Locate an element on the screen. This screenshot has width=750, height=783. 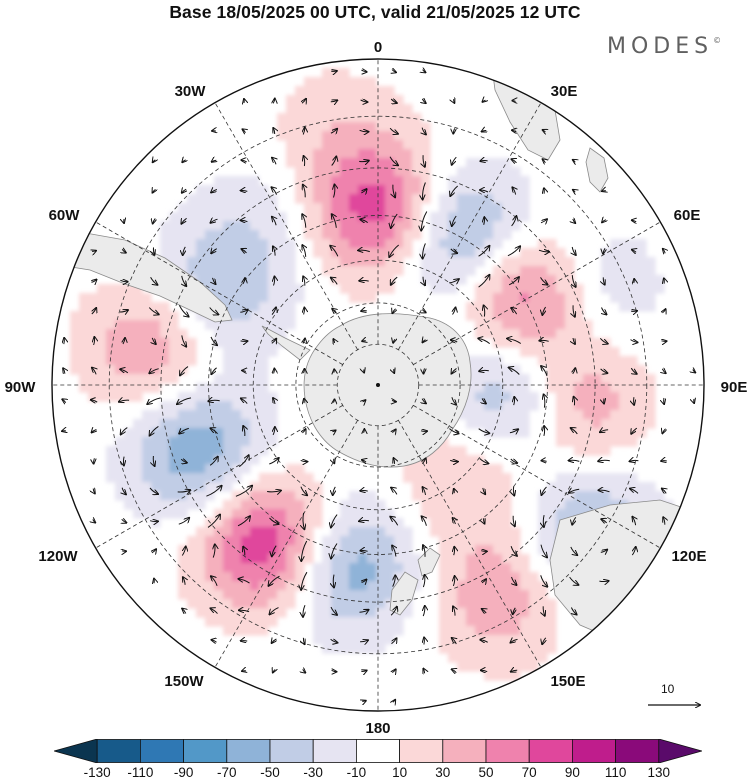
colorbar-tick-label: 10 is located at coordinates (400, 772).